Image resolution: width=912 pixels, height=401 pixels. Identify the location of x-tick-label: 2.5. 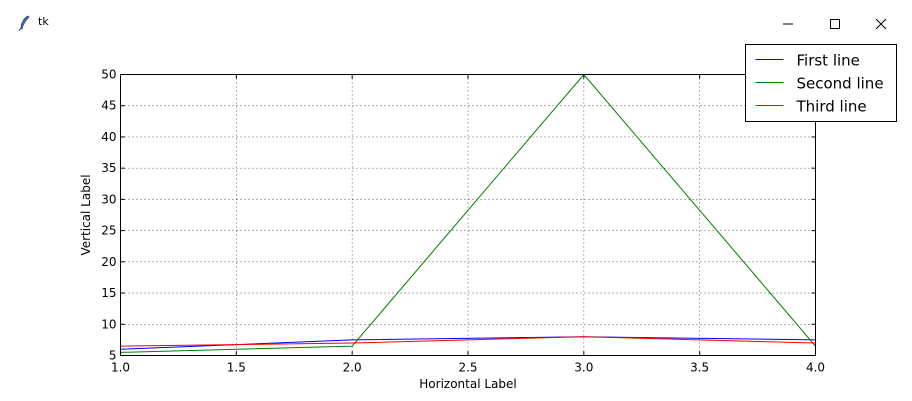
(467, 368).